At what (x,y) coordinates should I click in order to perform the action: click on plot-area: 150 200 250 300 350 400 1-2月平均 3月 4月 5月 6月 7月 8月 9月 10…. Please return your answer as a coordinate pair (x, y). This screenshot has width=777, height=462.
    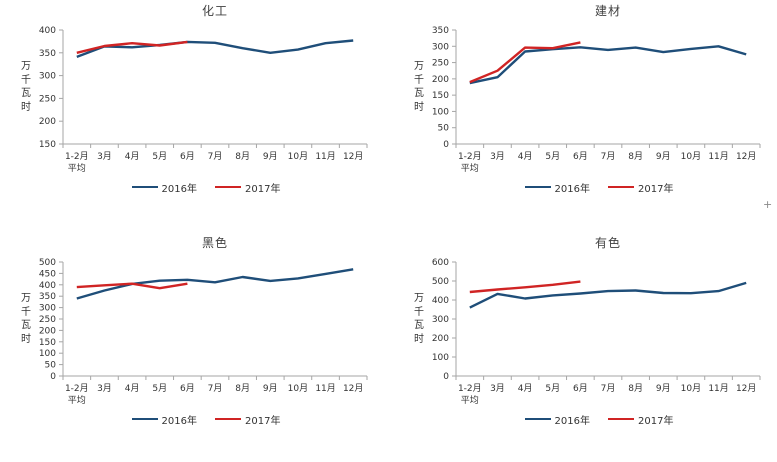
    Looking at the image, I should click on (203, 100).